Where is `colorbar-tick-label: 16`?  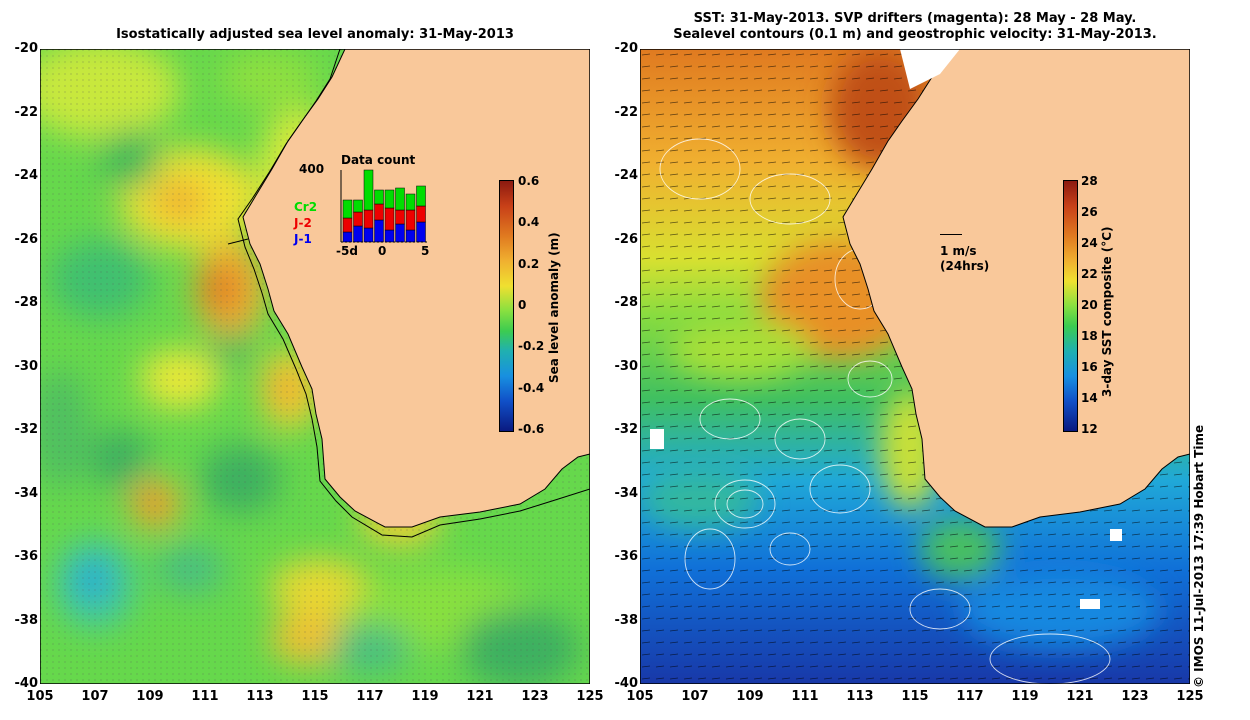
colorbar-tick-label: 16 is located at coordinates (1089, 367).